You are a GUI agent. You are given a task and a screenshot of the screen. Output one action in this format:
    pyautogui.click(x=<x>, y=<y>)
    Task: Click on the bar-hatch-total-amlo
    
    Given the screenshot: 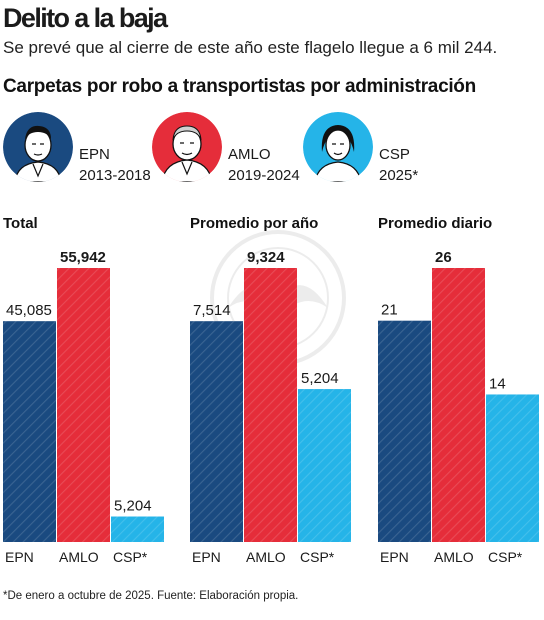 What is the action you would take?
    pyautogui.click(x=83, y=405)
    